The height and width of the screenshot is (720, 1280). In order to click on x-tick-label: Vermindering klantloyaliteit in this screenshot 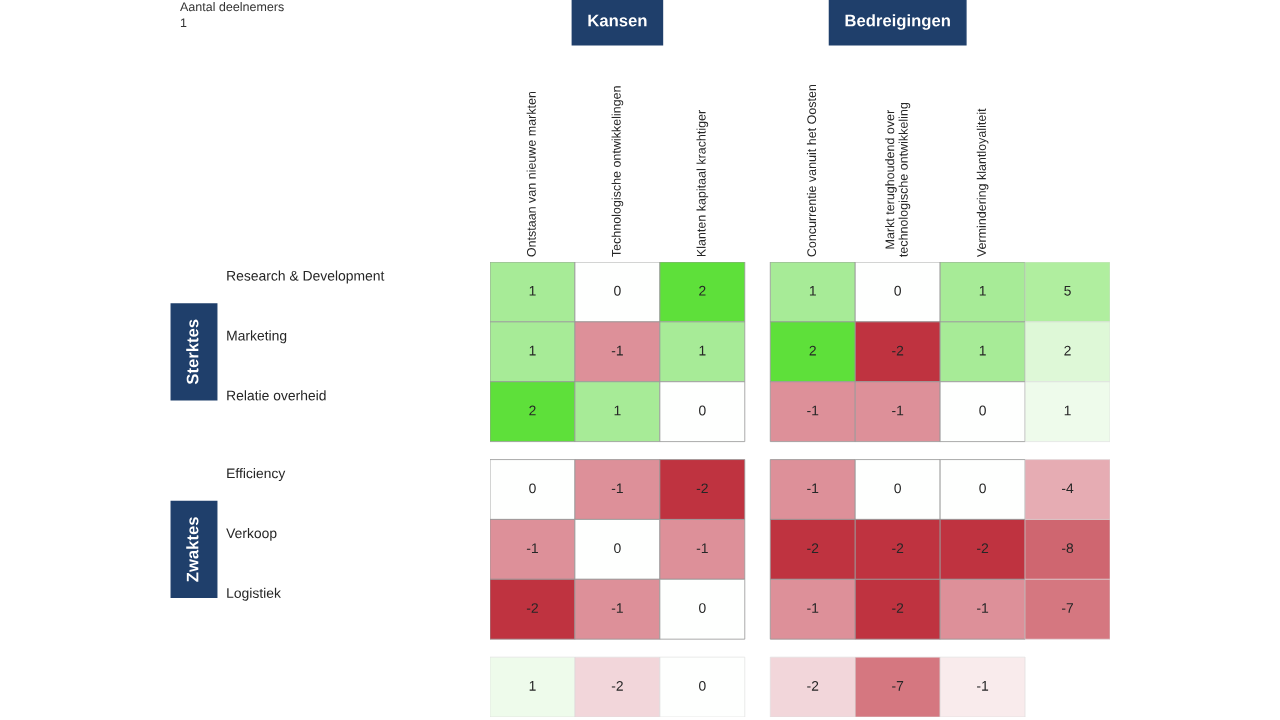, I will do `click(982, 183)`.